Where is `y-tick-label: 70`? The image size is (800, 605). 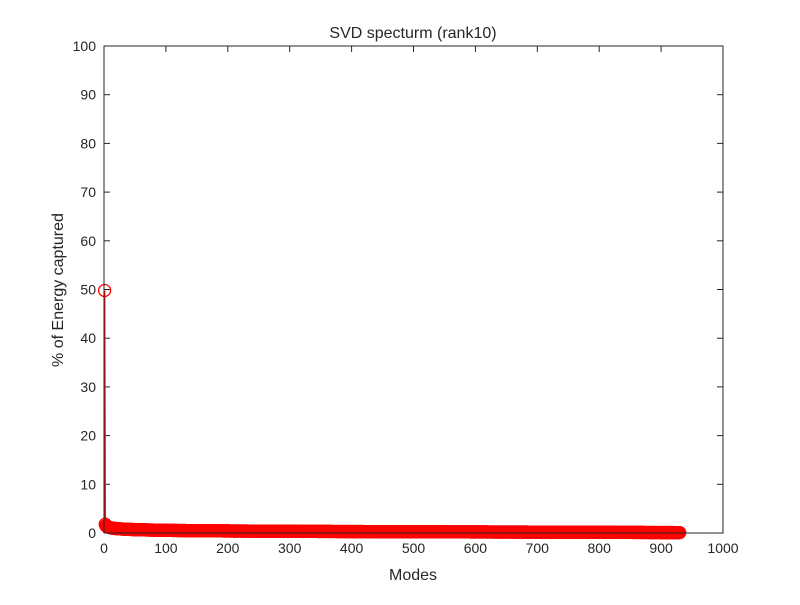
y-tick-label: 70 is located at coordinates (88, 192).